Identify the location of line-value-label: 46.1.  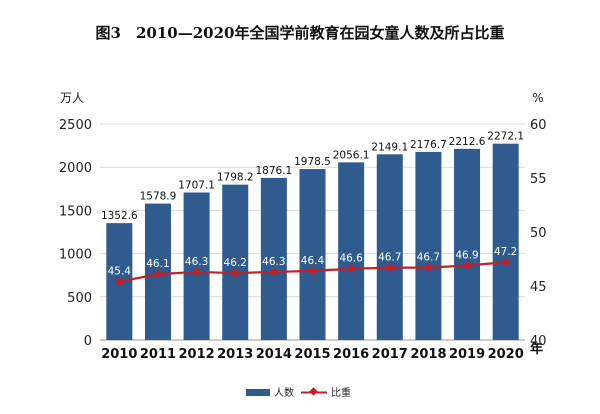
(157, 264).